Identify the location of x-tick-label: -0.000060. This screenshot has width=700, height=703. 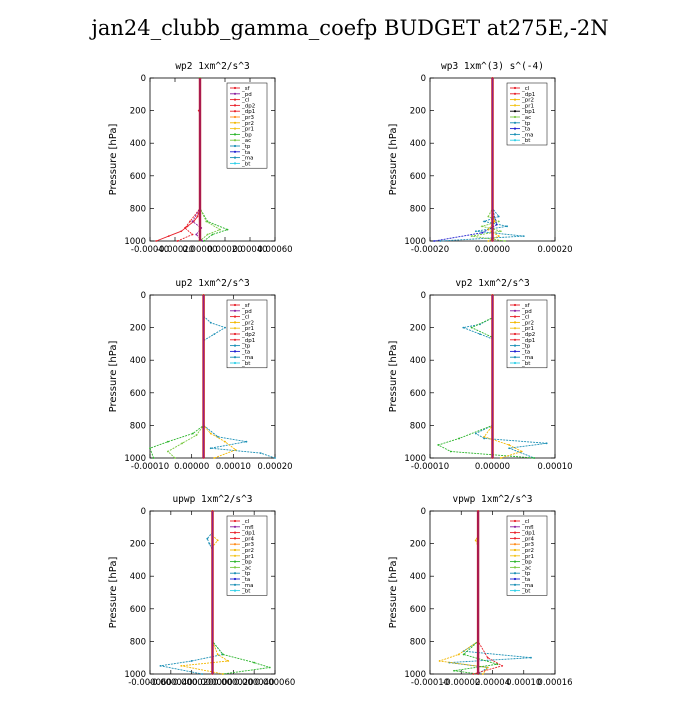
(150, 683).